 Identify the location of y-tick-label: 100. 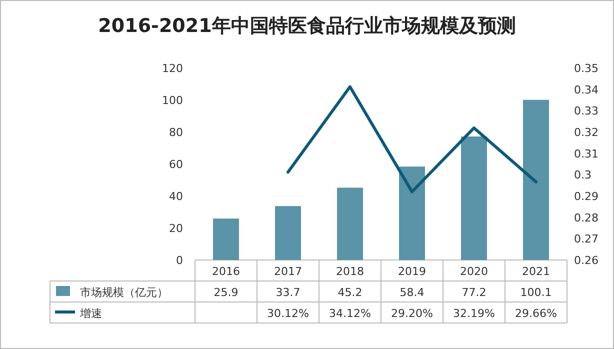
(172, 100).